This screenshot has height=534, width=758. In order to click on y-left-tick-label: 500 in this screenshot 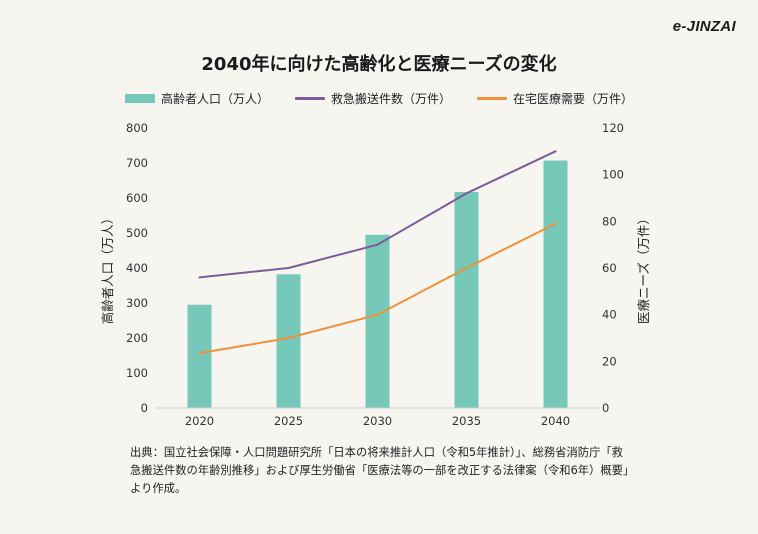, I will do `click(137, 233)`.